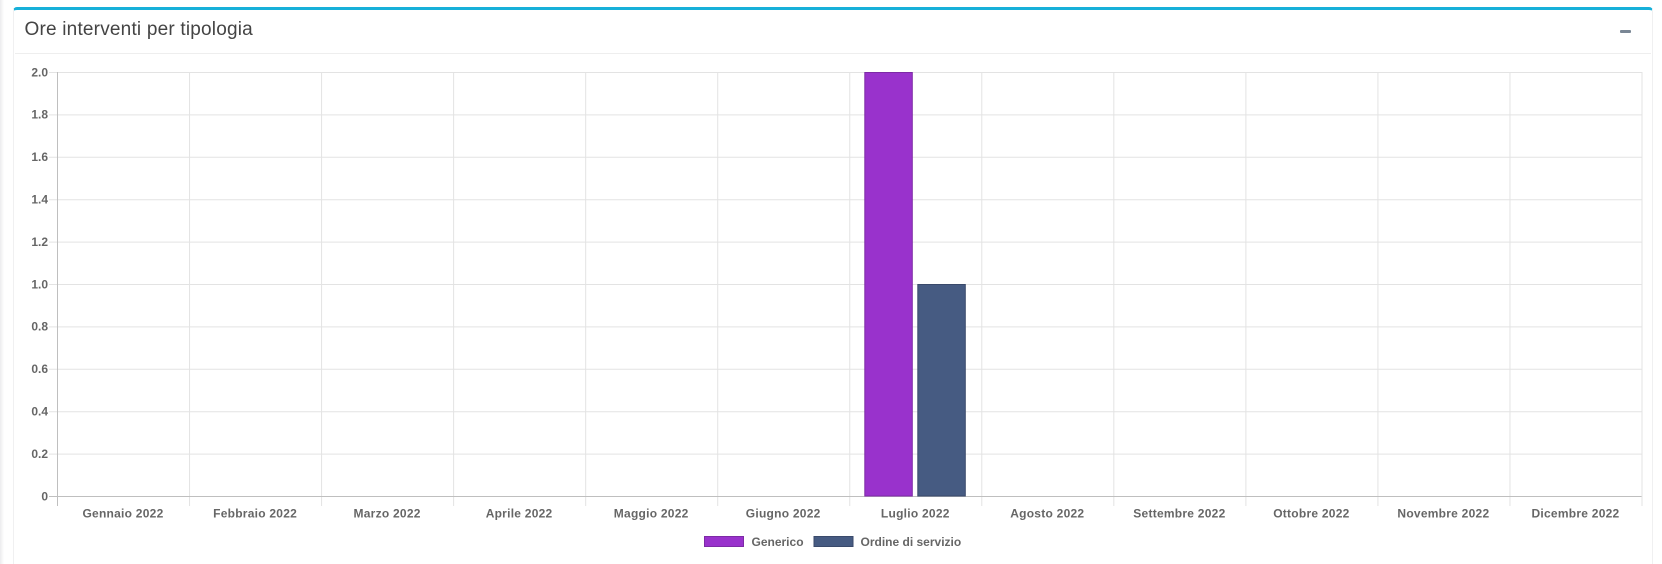 Image resolution: width=1662 pixels, height=564 pixels. What do you see at coordinates (39, 242) in the screenshot?
I see `svg-text: 1.2` at bounding box center [39, 242].